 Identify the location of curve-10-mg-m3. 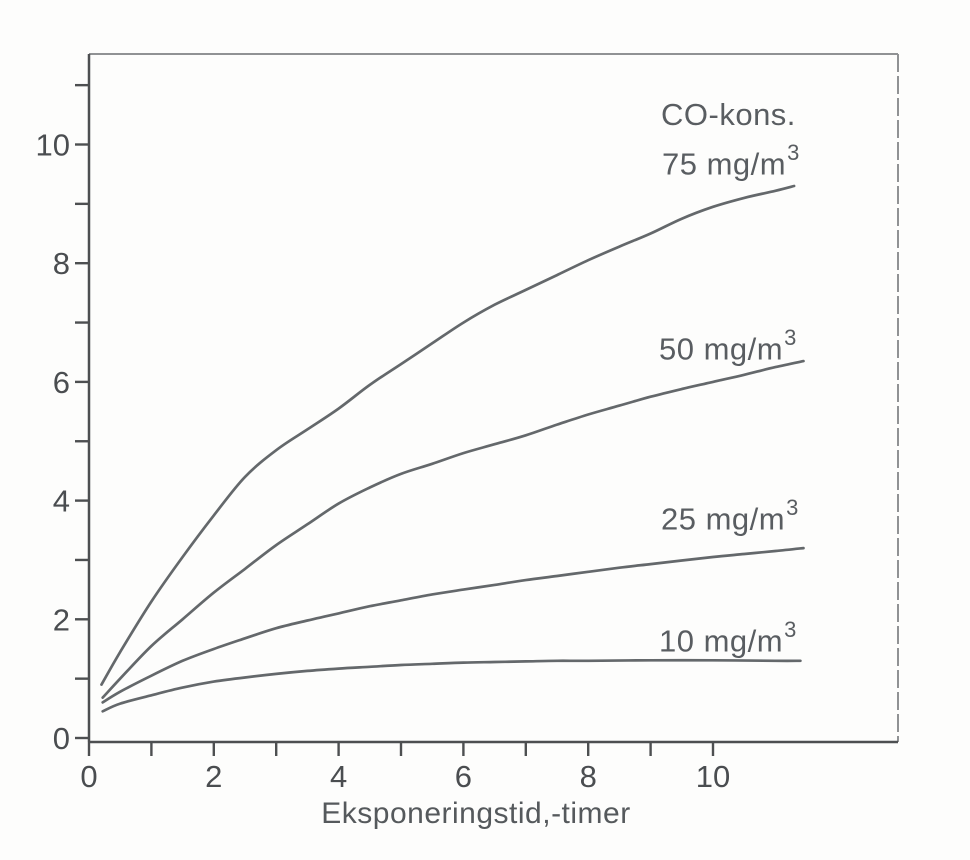
(451, 685).